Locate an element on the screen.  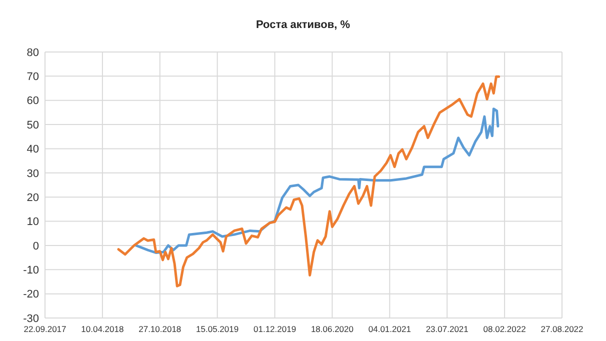
y-tick-label: 70 is located at coordinates (32, 77).